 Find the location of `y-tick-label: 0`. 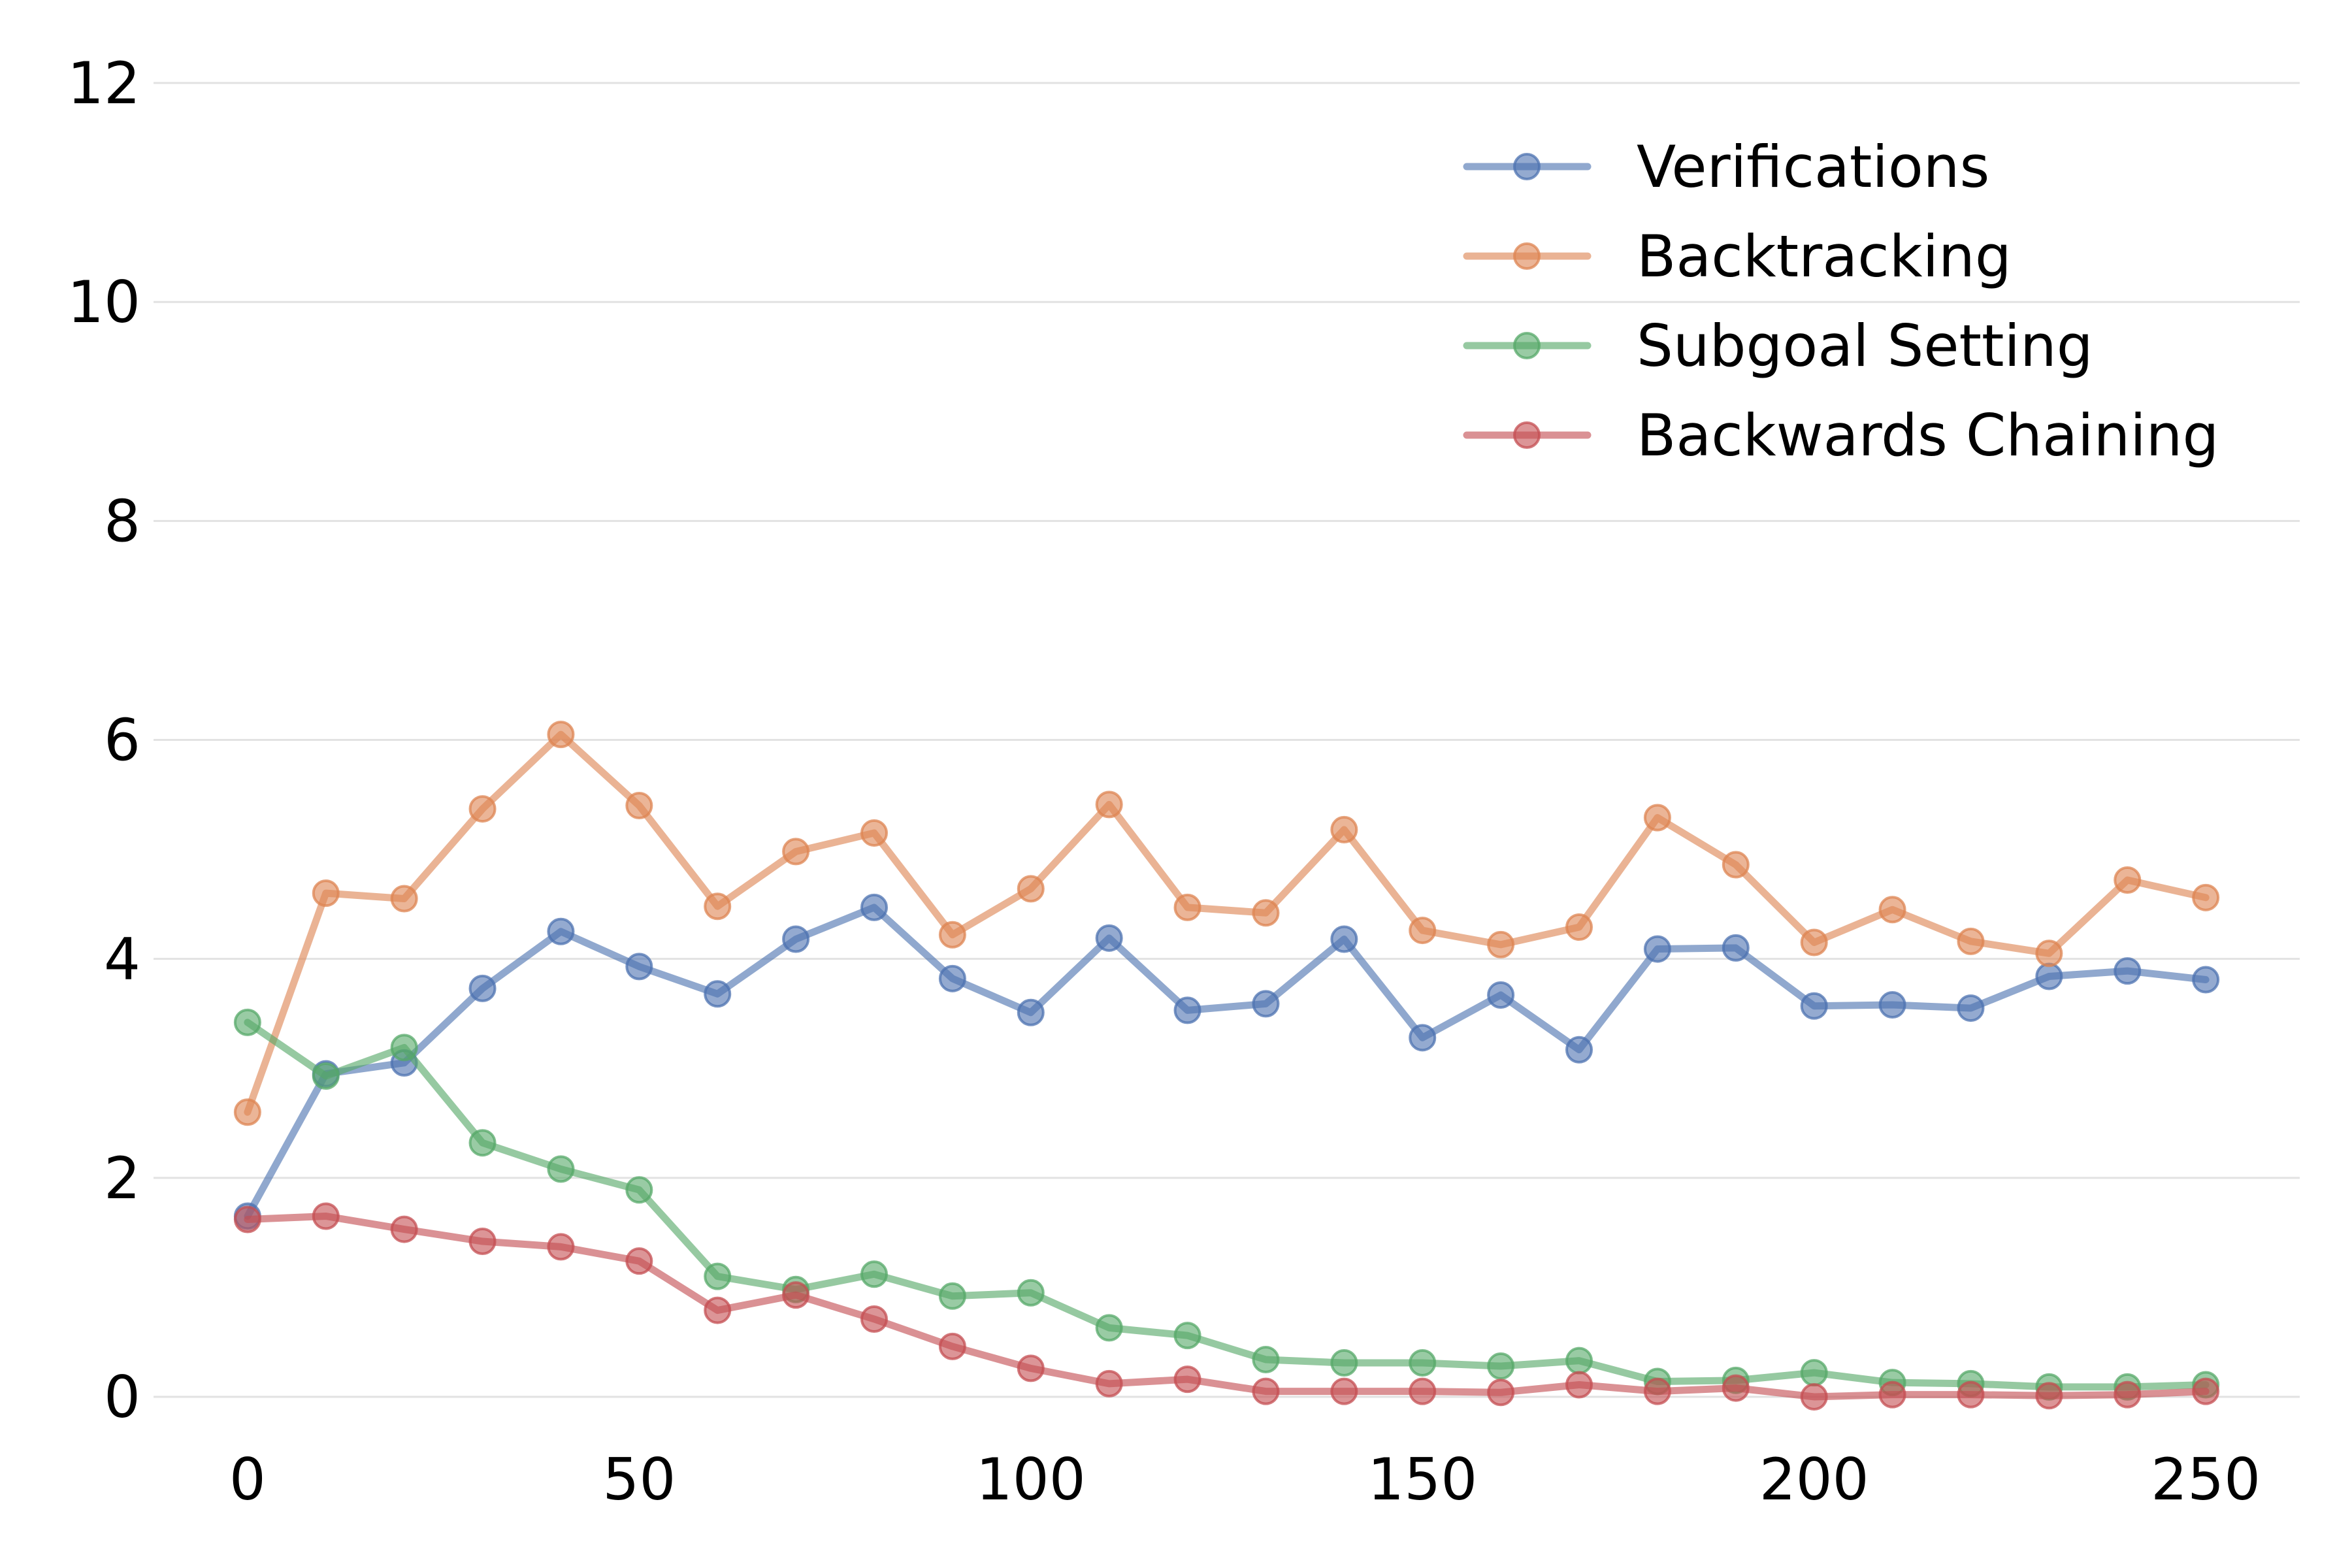

y-tick-label: 0 is located at coordinates (122, 1397).